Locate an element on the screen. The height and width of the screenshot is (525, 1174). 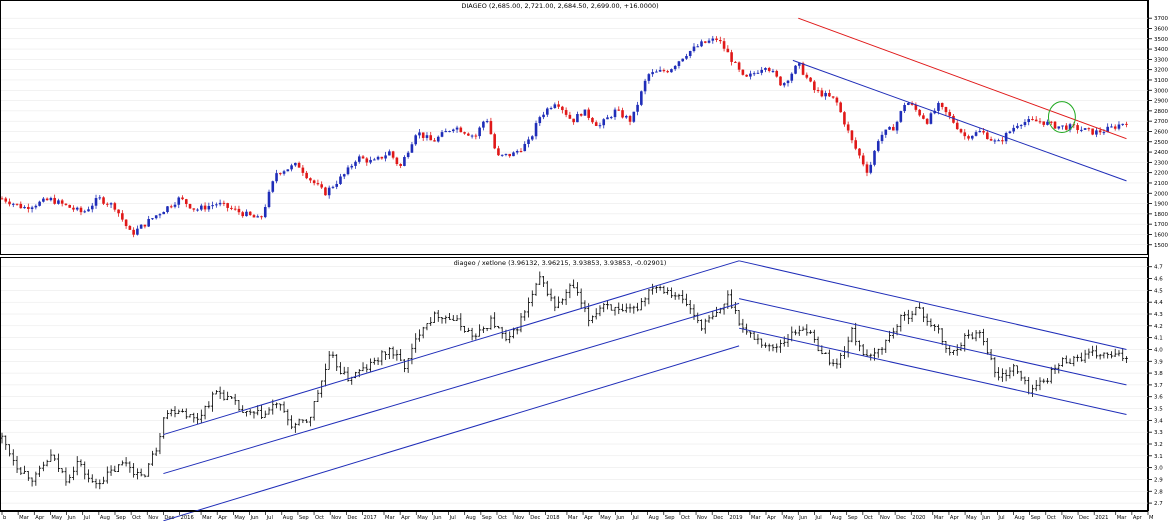
x-tick-label: 2019 is located at coordinates (735, 518).